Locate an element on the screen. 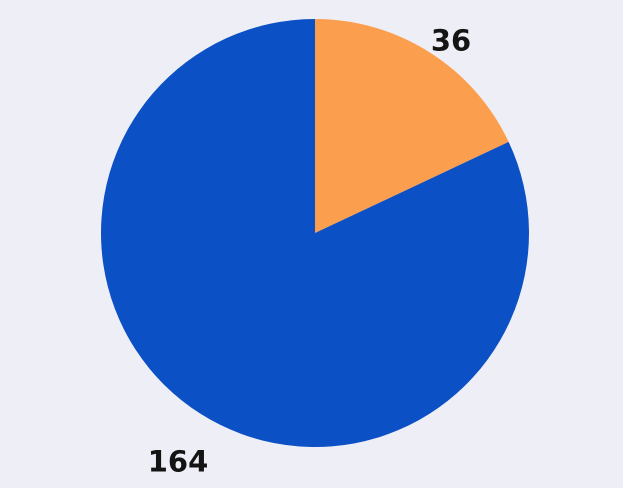 This screenshot has width=623, height=488. pie-slice-label-orange: 36 is located at coordinates (451, 40).